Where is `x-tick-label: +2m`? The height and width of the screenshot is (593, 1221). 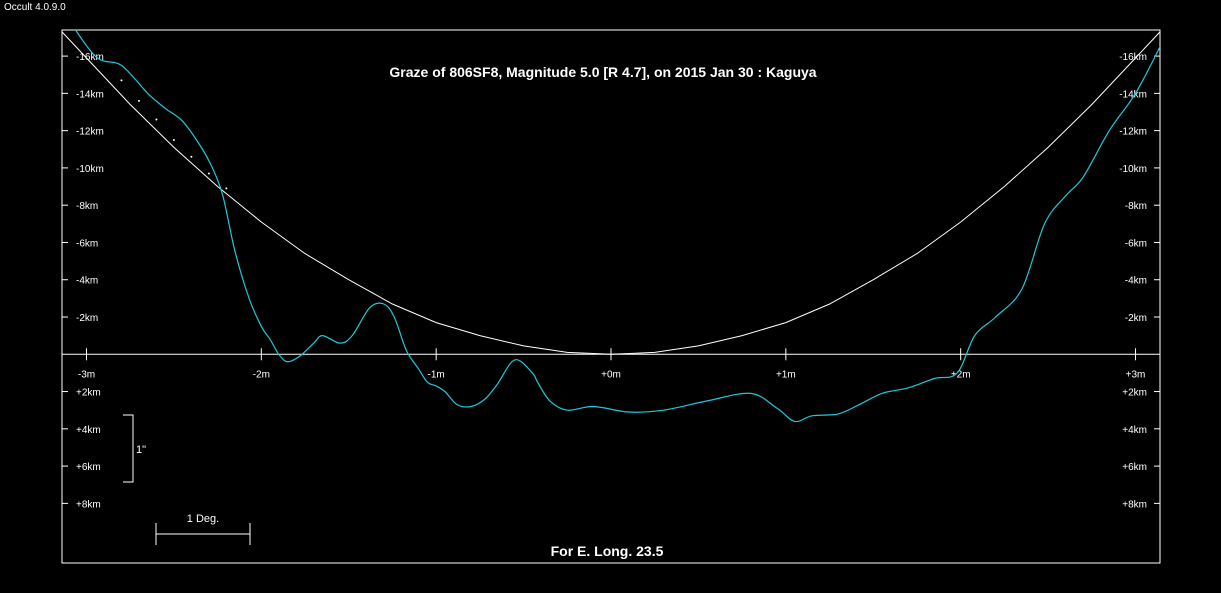 x-tick-label: +2m is located at coordinates (961, 374).